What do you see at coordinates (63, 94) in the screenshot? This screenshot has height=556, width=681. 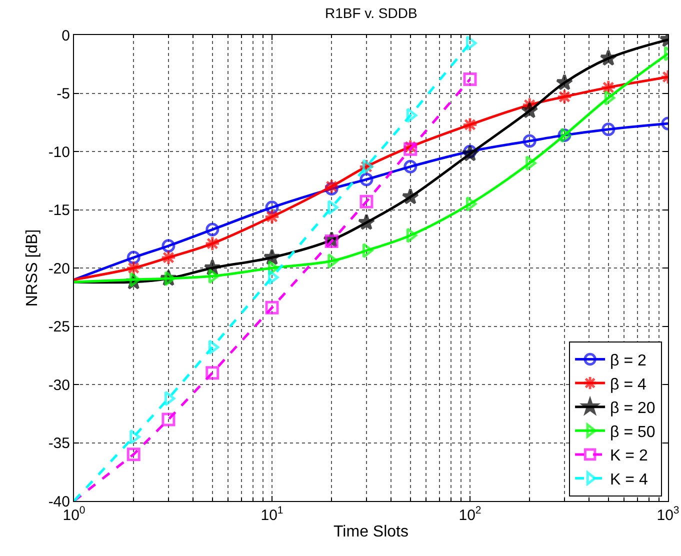 I see `y-tick-label: -5` at bounding box center [63, 94].